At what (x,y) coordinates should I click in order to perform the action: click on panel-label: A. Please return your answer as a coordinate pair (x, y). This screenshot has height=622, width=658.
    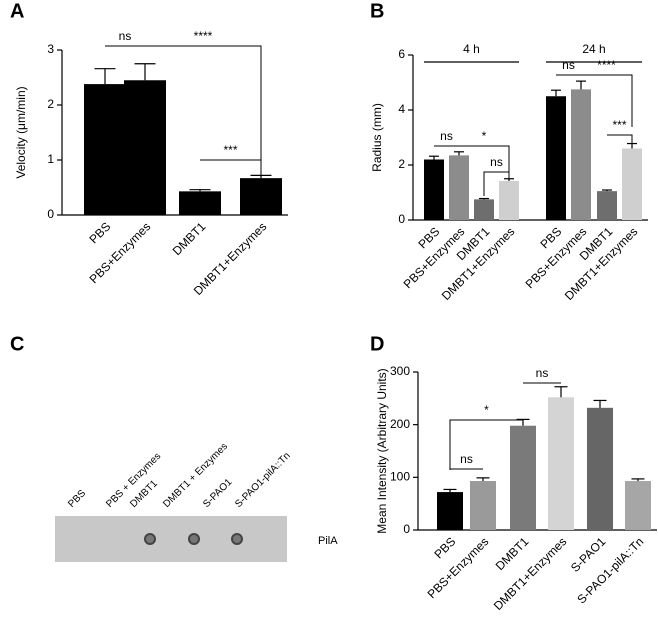
    Looking at the image, I should click on (17, 11).